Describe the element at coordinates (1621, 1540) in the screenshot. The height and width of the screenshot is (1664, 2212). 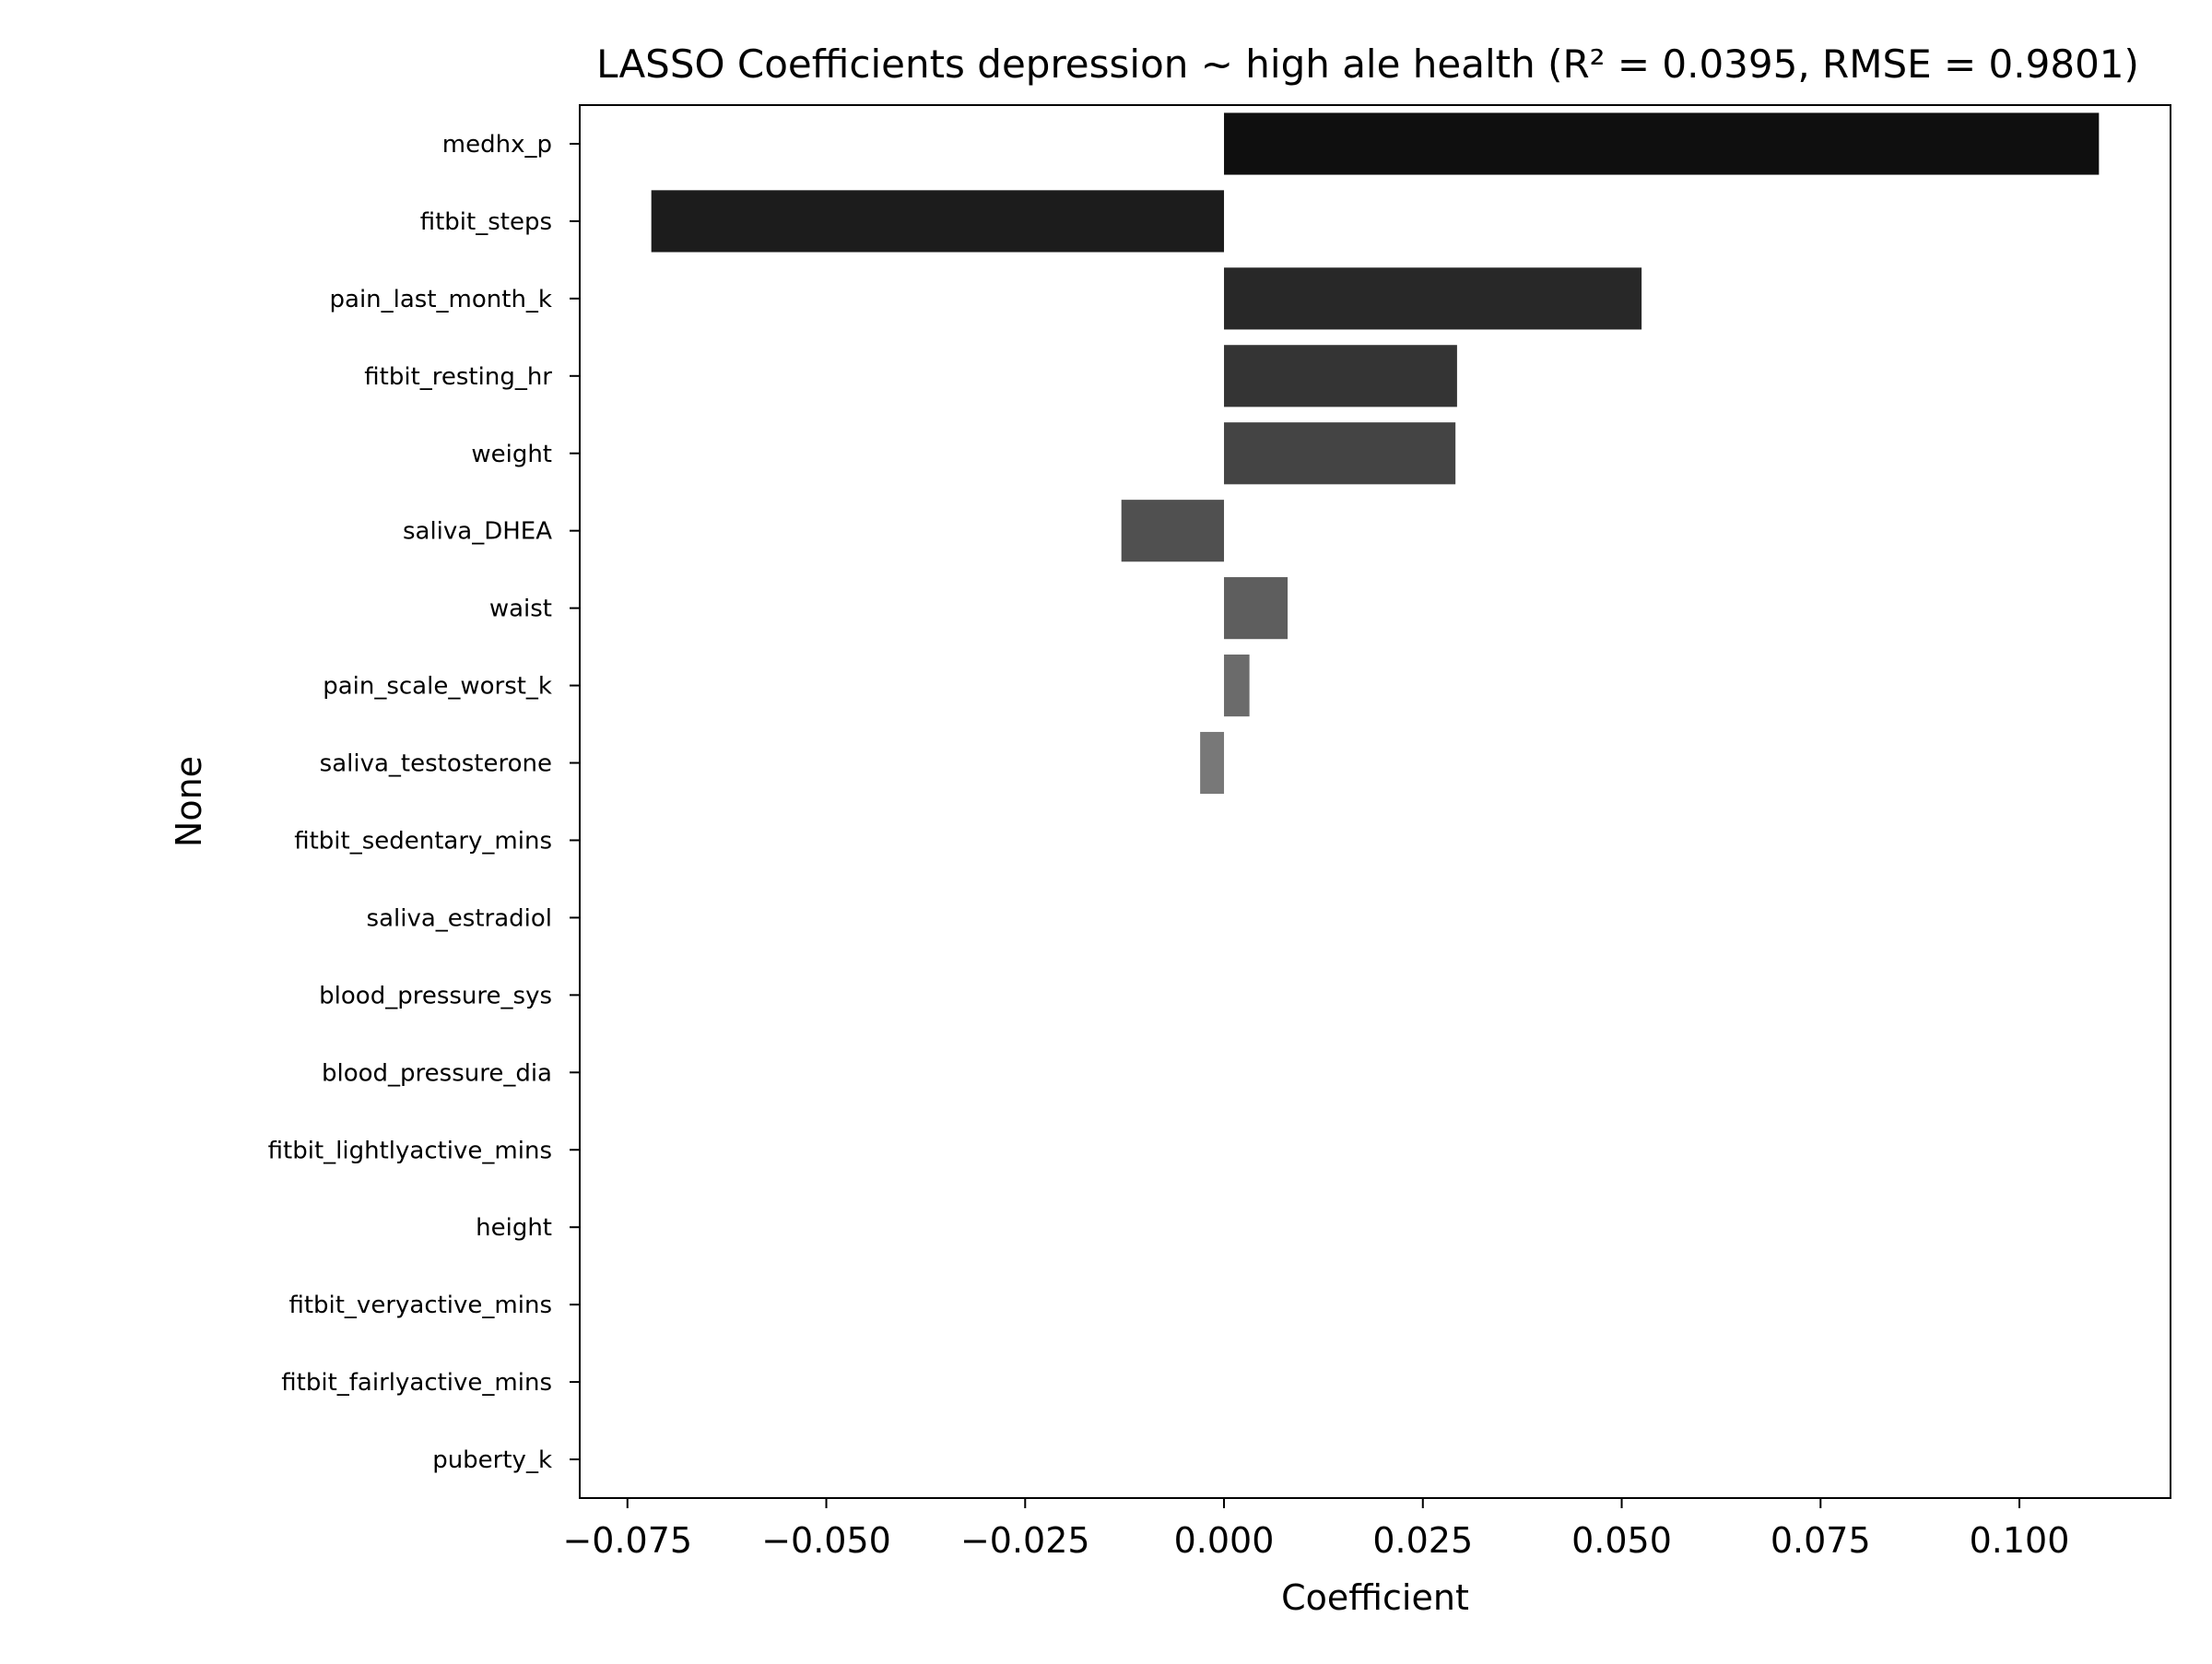
I see `x-tick-label: 0.050` at that location.